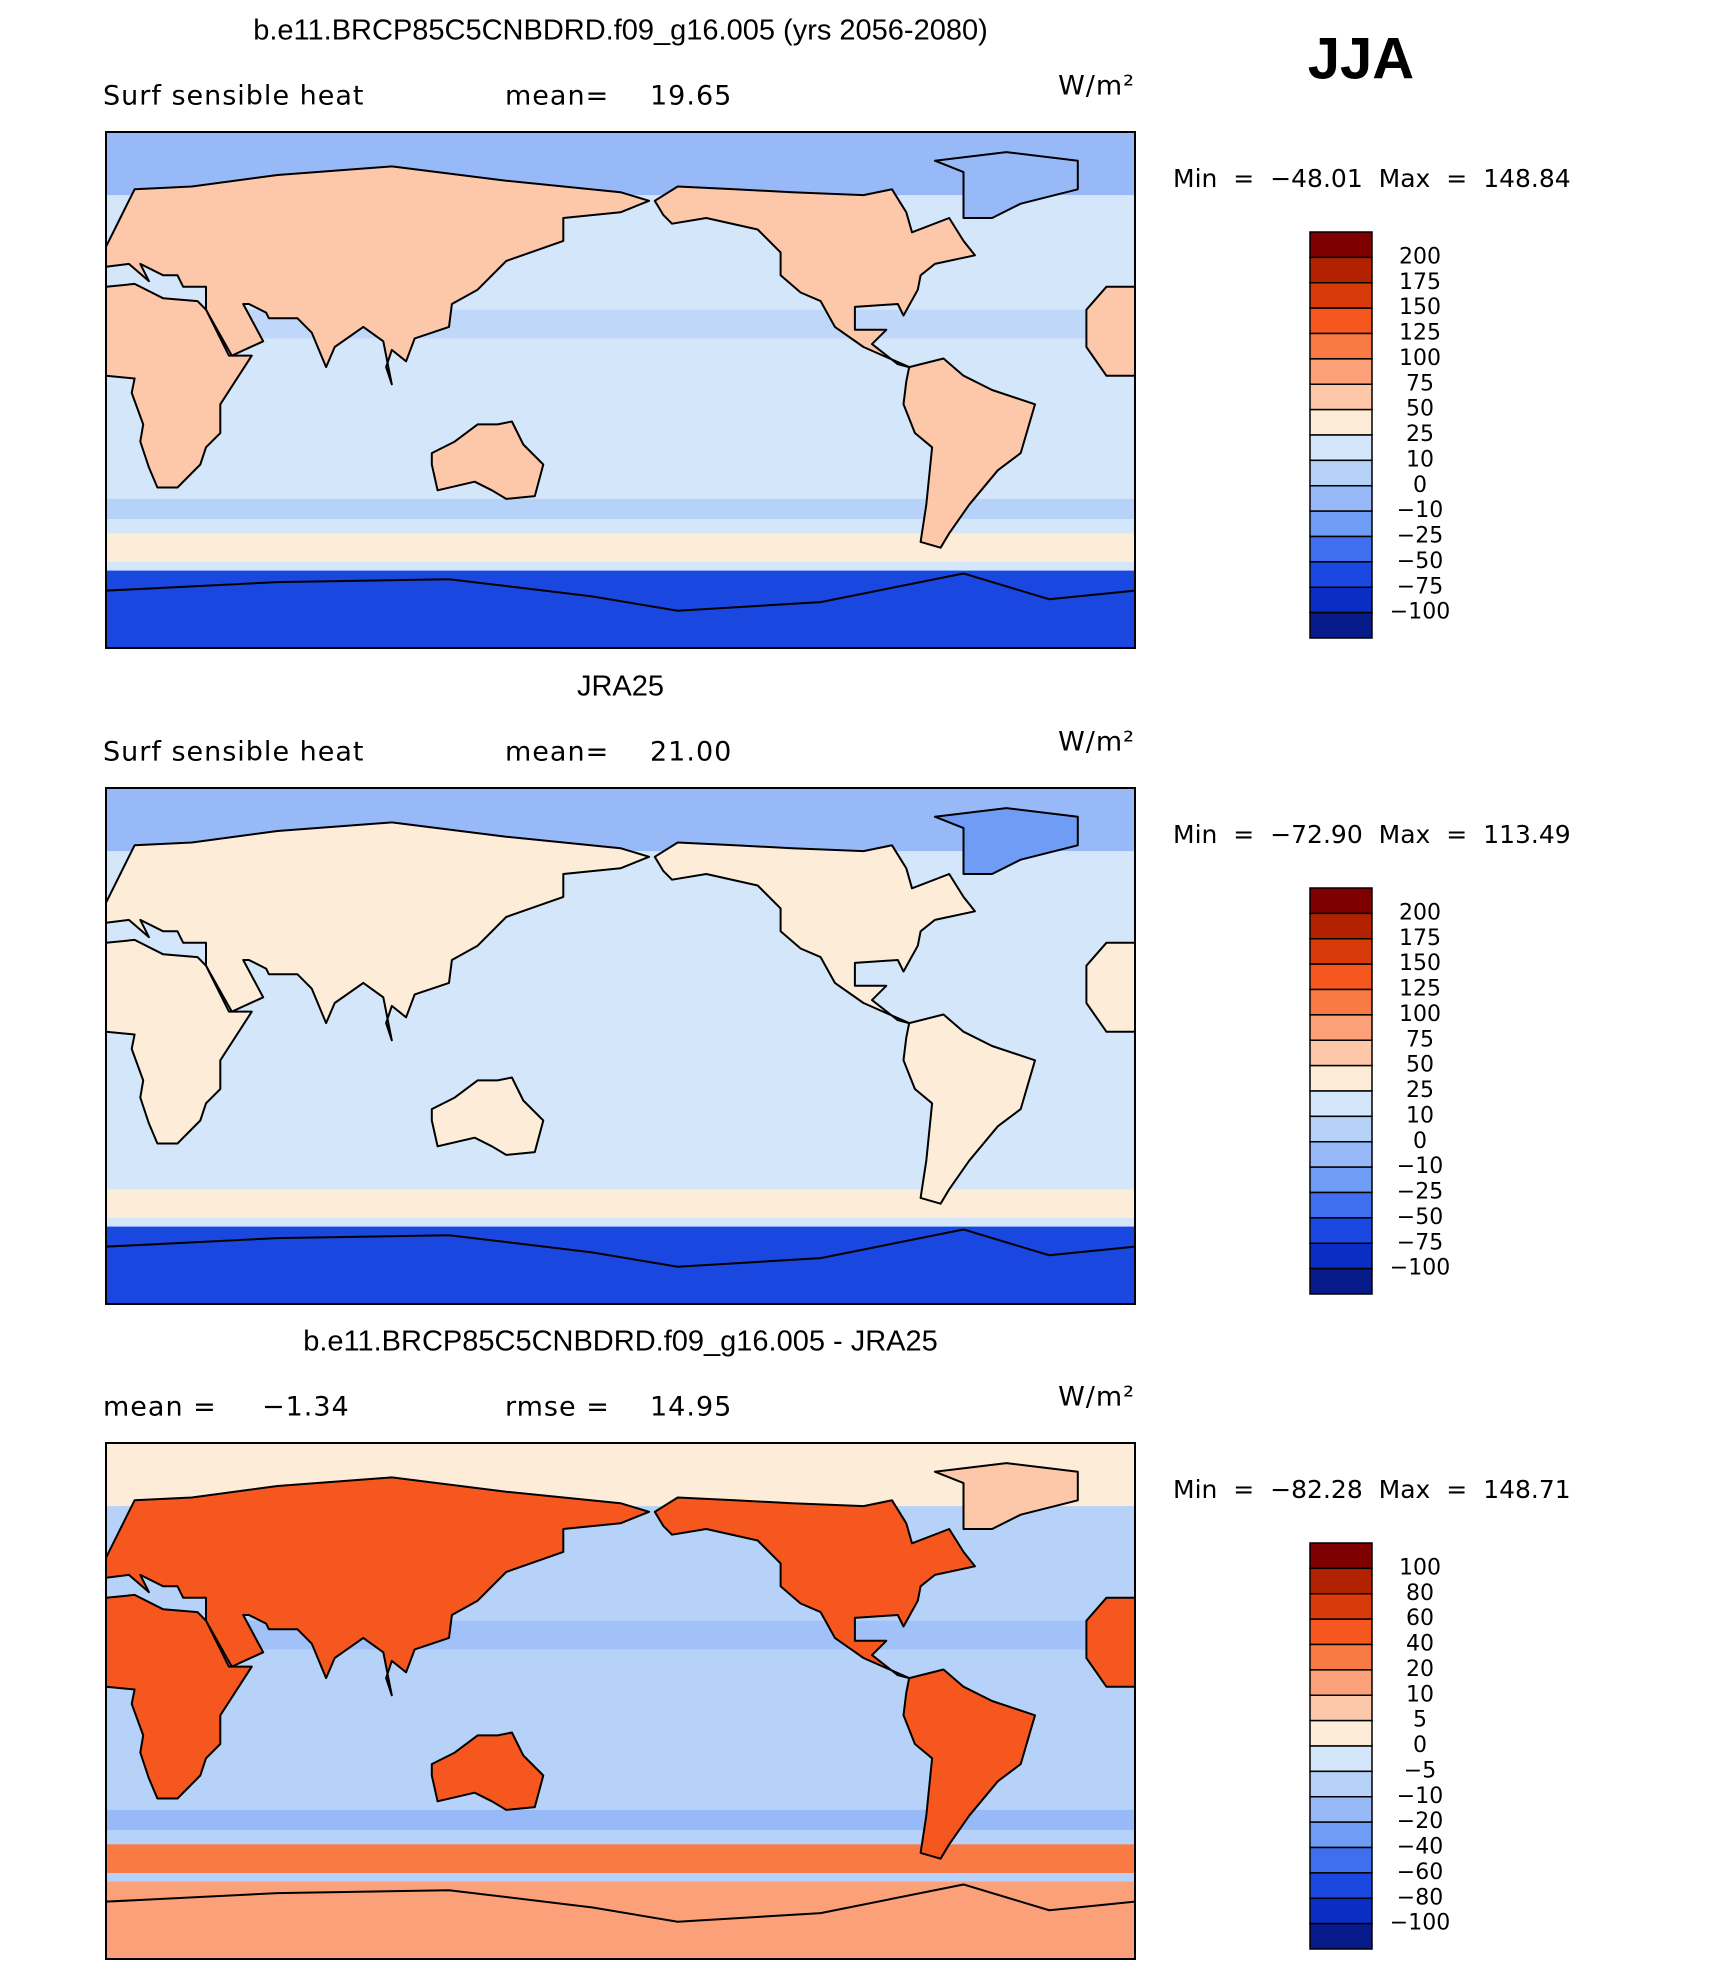 This screenshot has height=1986, width=1710. I want to click on colorbar-label: 200, so click(1420, 912).